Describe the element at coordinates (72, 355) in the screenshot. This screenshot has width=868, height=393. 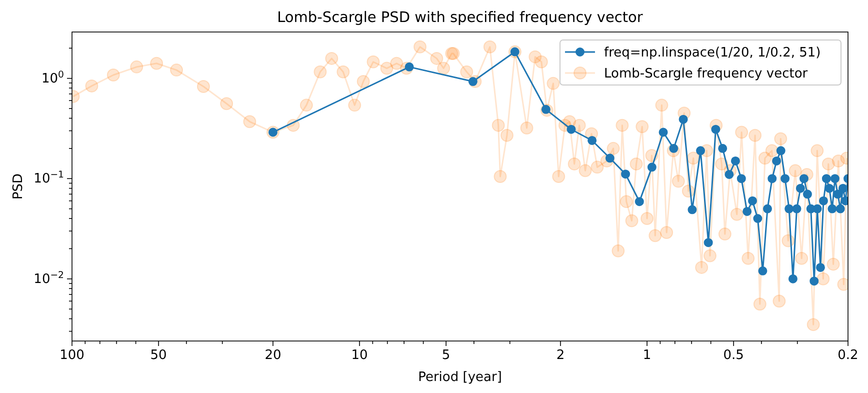
I see `x-tick-label: 100` at that location.